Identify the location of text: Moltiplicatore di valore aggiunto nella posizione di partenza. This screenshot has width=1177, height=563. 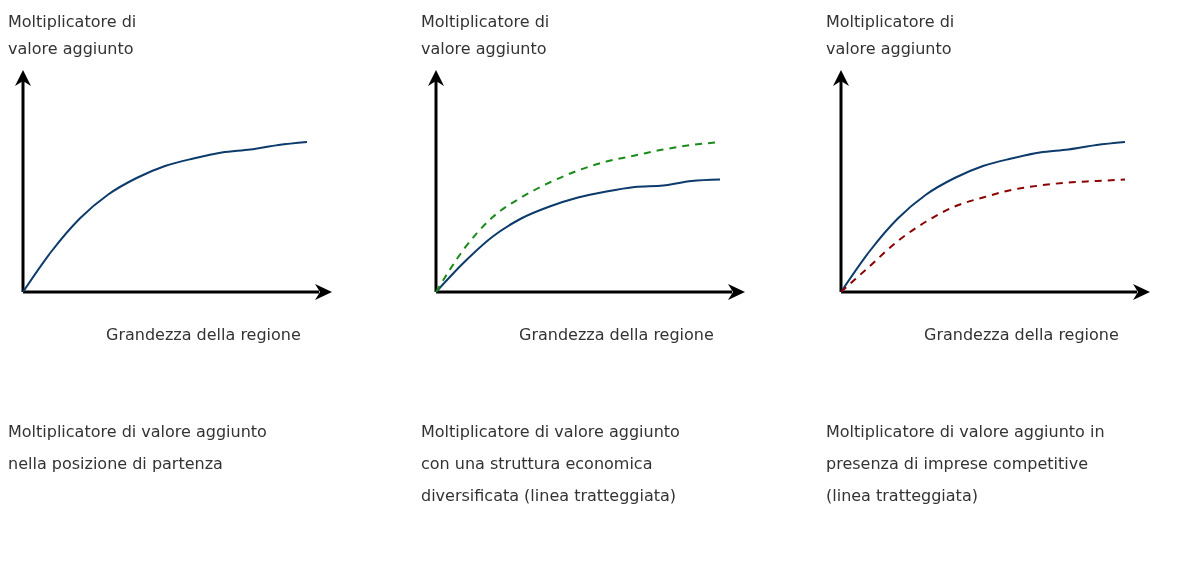
(137, 447).